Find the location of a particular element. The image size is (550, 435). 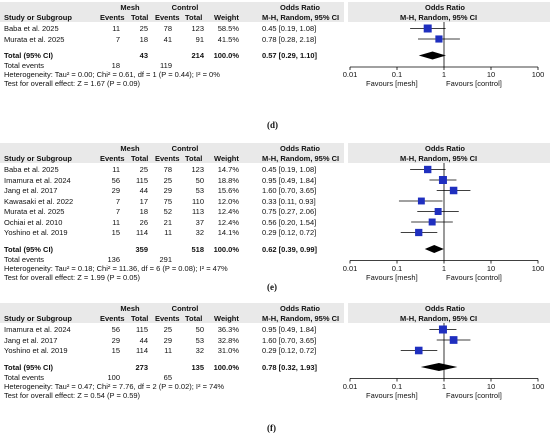

study-total-1: 25 is located at coordinates (143, 28).